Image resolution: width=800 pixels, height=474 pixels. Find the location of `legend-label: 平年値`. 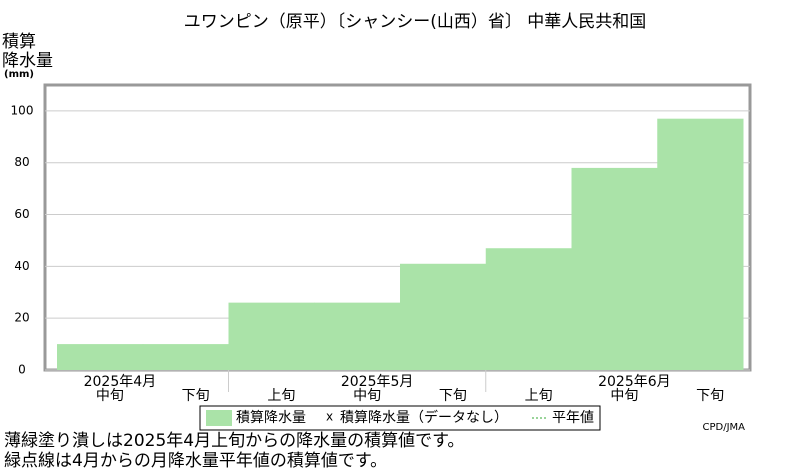

legend-label: 平年値 is located at coordinates (573, 418).